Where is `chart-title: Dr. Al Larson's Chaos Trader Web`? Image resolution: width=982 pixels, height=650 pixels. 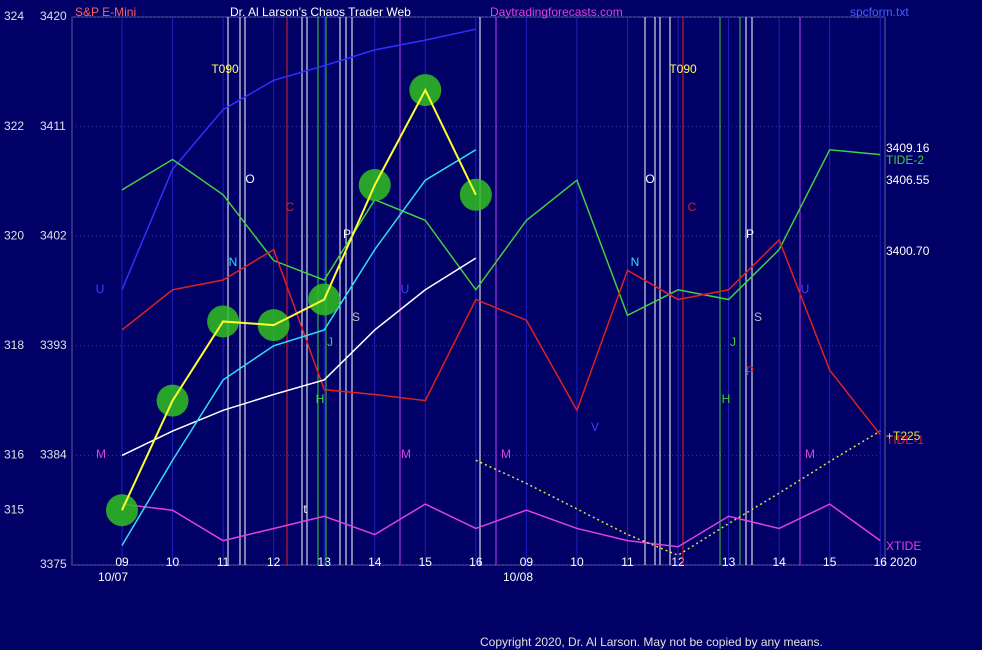
chart-title: Dr. Al Larson's Chaos Trader Web is located at coordinates (320, 12).